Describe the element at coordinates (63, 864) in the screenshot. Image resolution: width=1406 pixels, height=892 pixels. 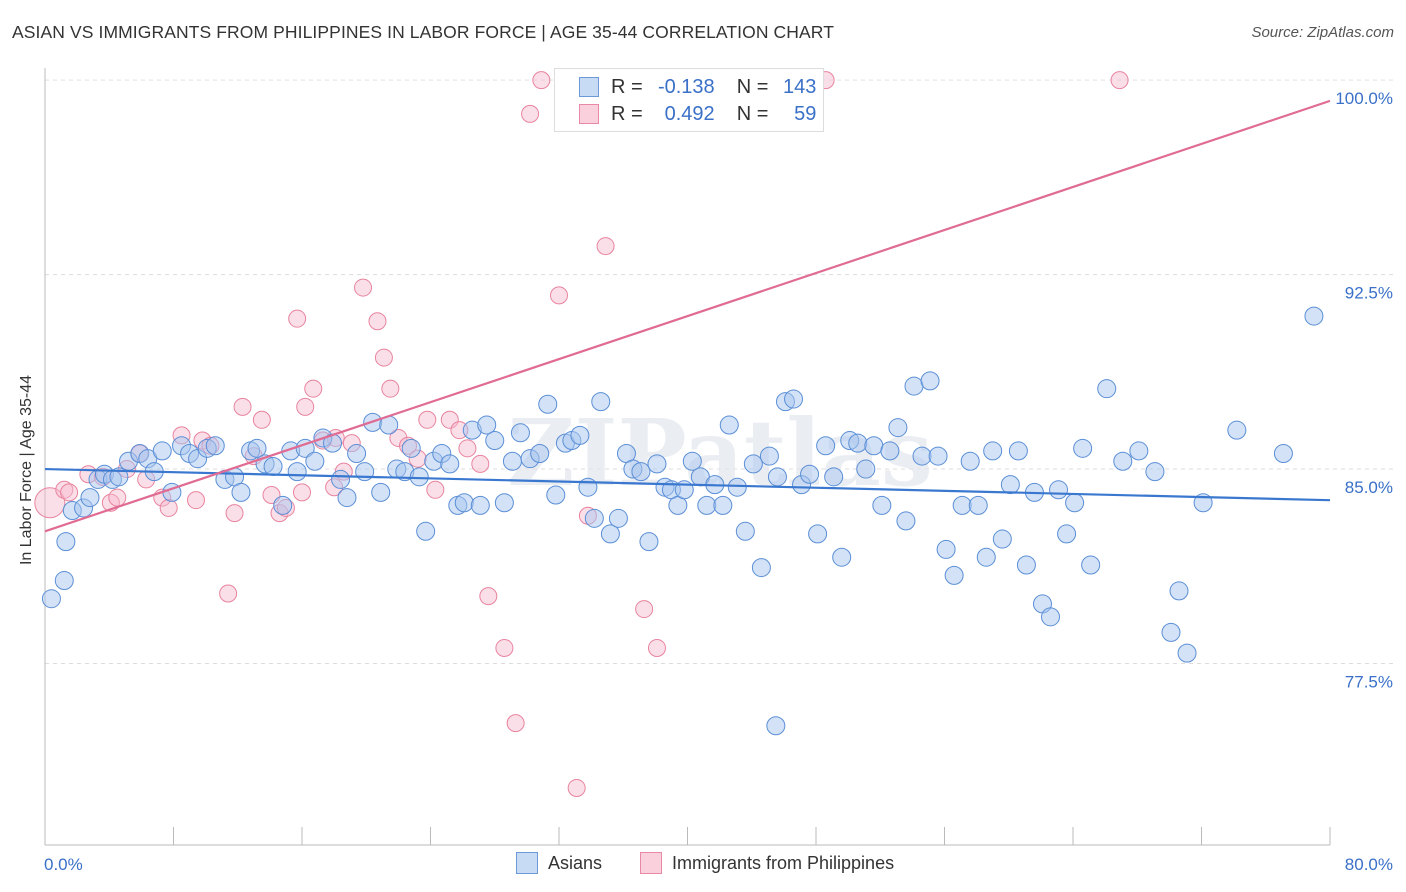
I see `x-tick-label: 0.0%` at that location.